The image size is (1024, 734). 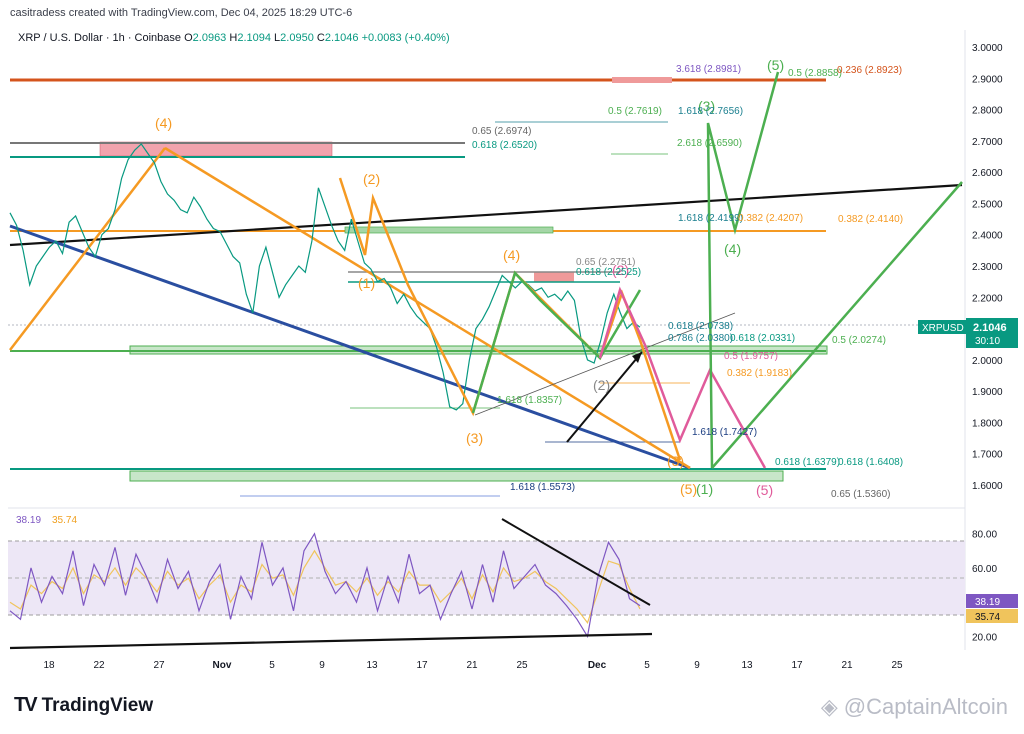 What do you see at coordinates (366, 283) in the screenshot?
I see `wave-label: (1)` at bounding box center [366, 283].